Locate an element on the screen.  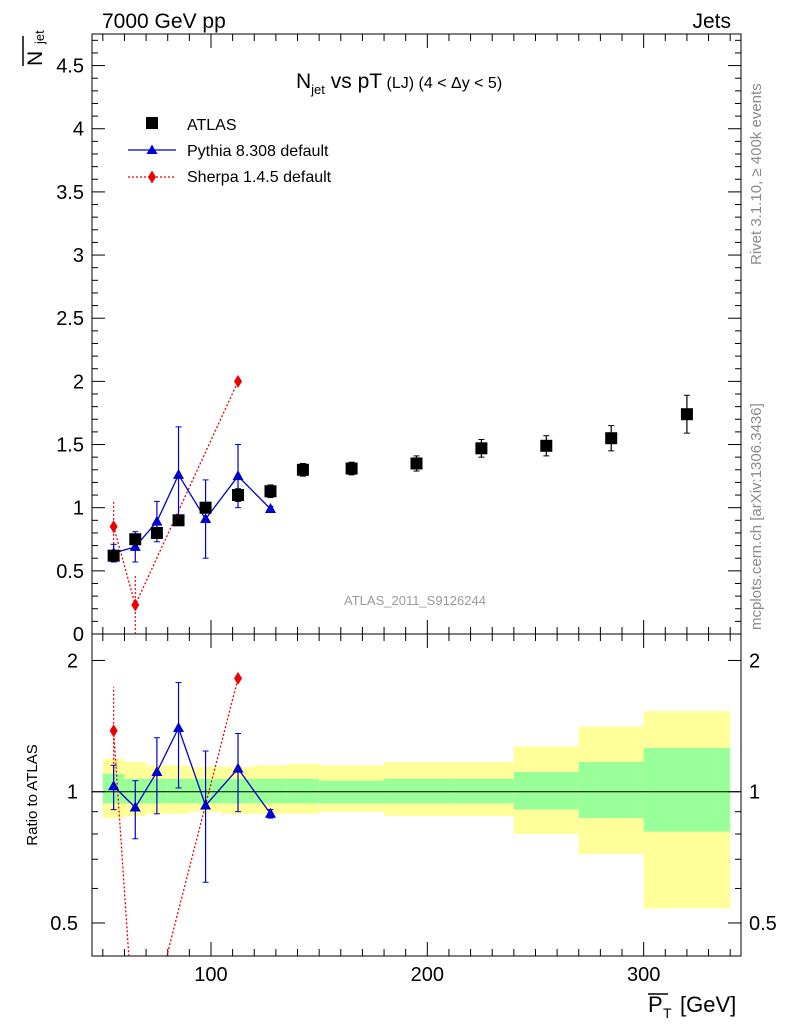
top-y-tick-label: 0 is located at coordinates (78, 635).